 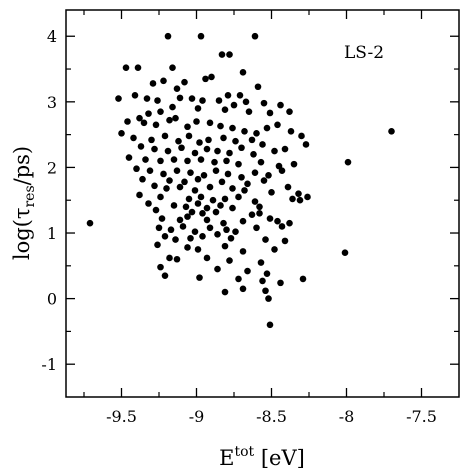 What do you see at coordinates (121, 416) in the screenshot?
I see `x-tick-label: -9.5` at bounding box center [121, 416].